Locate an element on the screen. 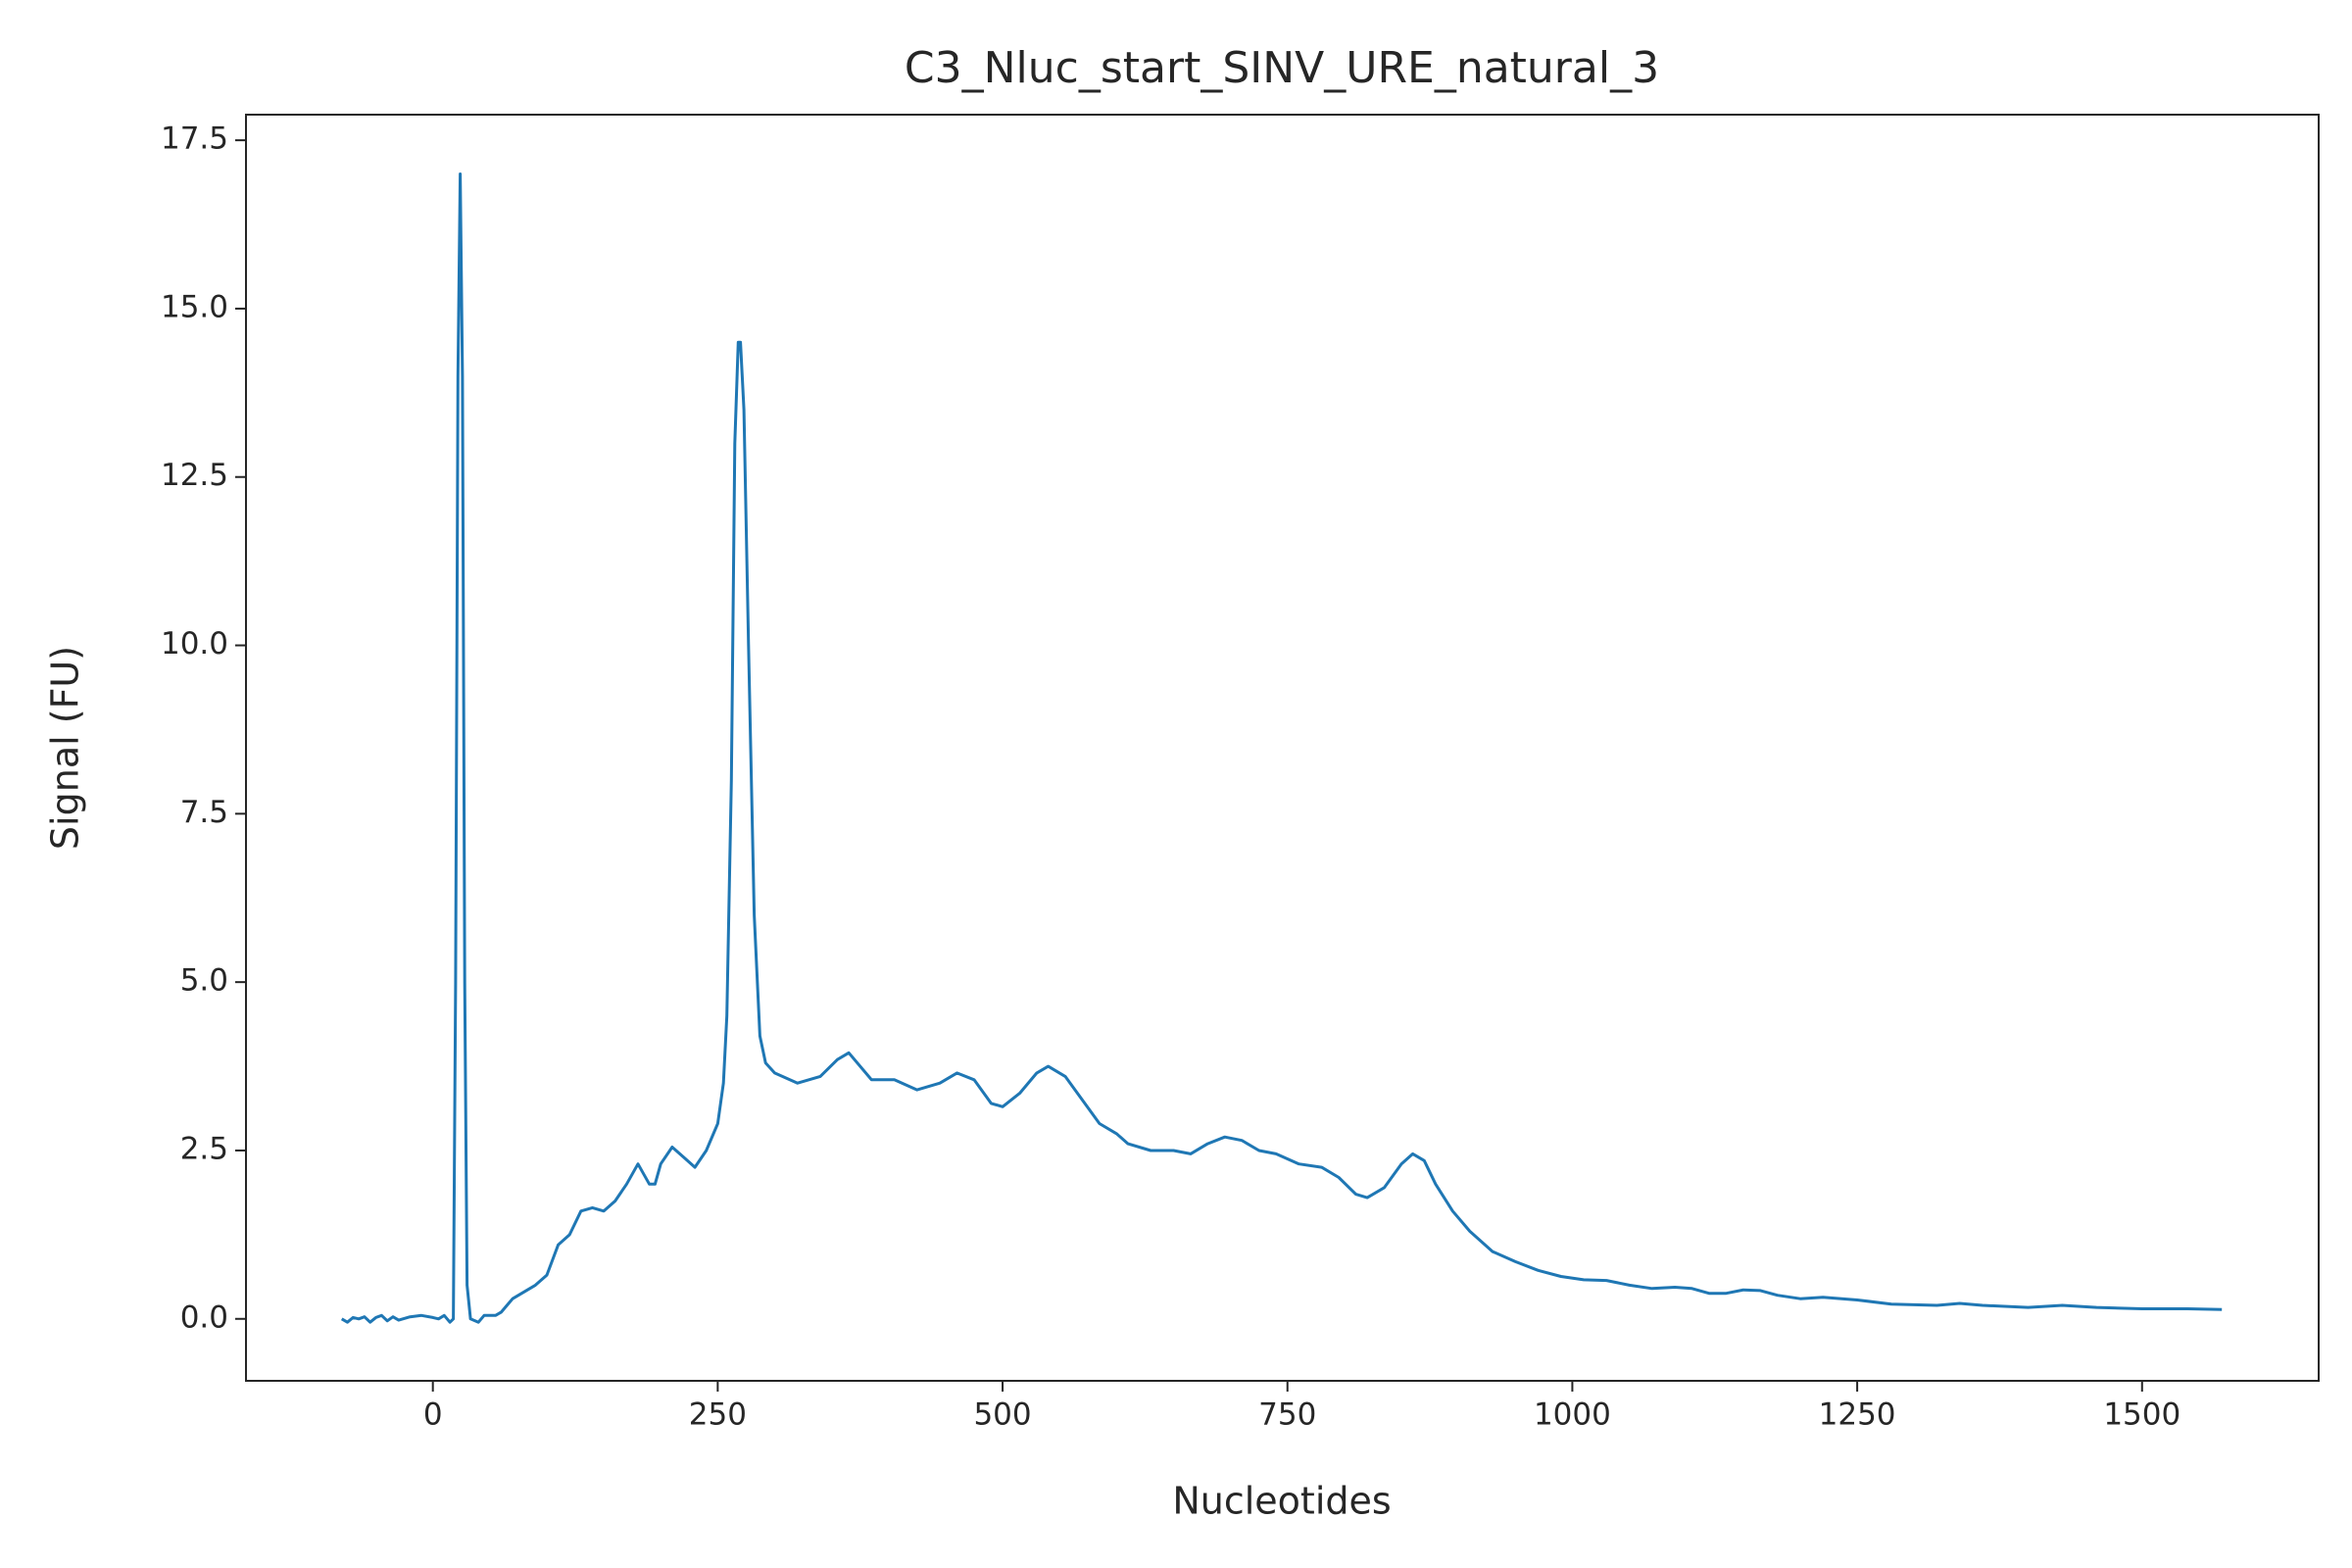  x-tick-label: 750 is located at coordinates (1287, 1415).